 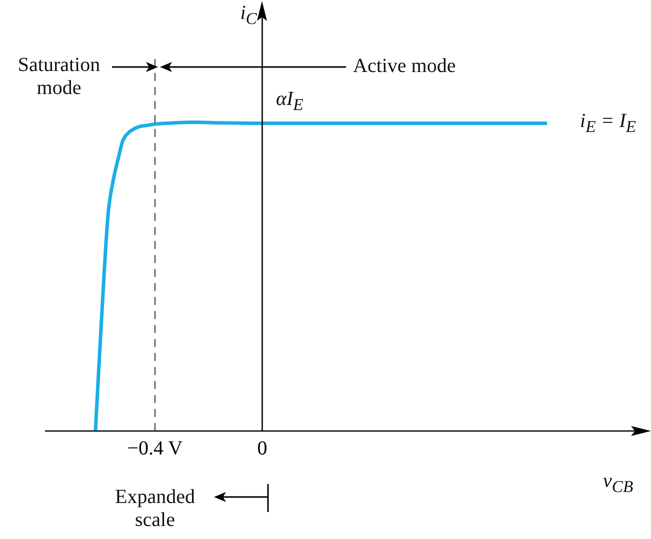 I want to click on x-axis-title: v$_{CB}$, so click(x=618, y=484).